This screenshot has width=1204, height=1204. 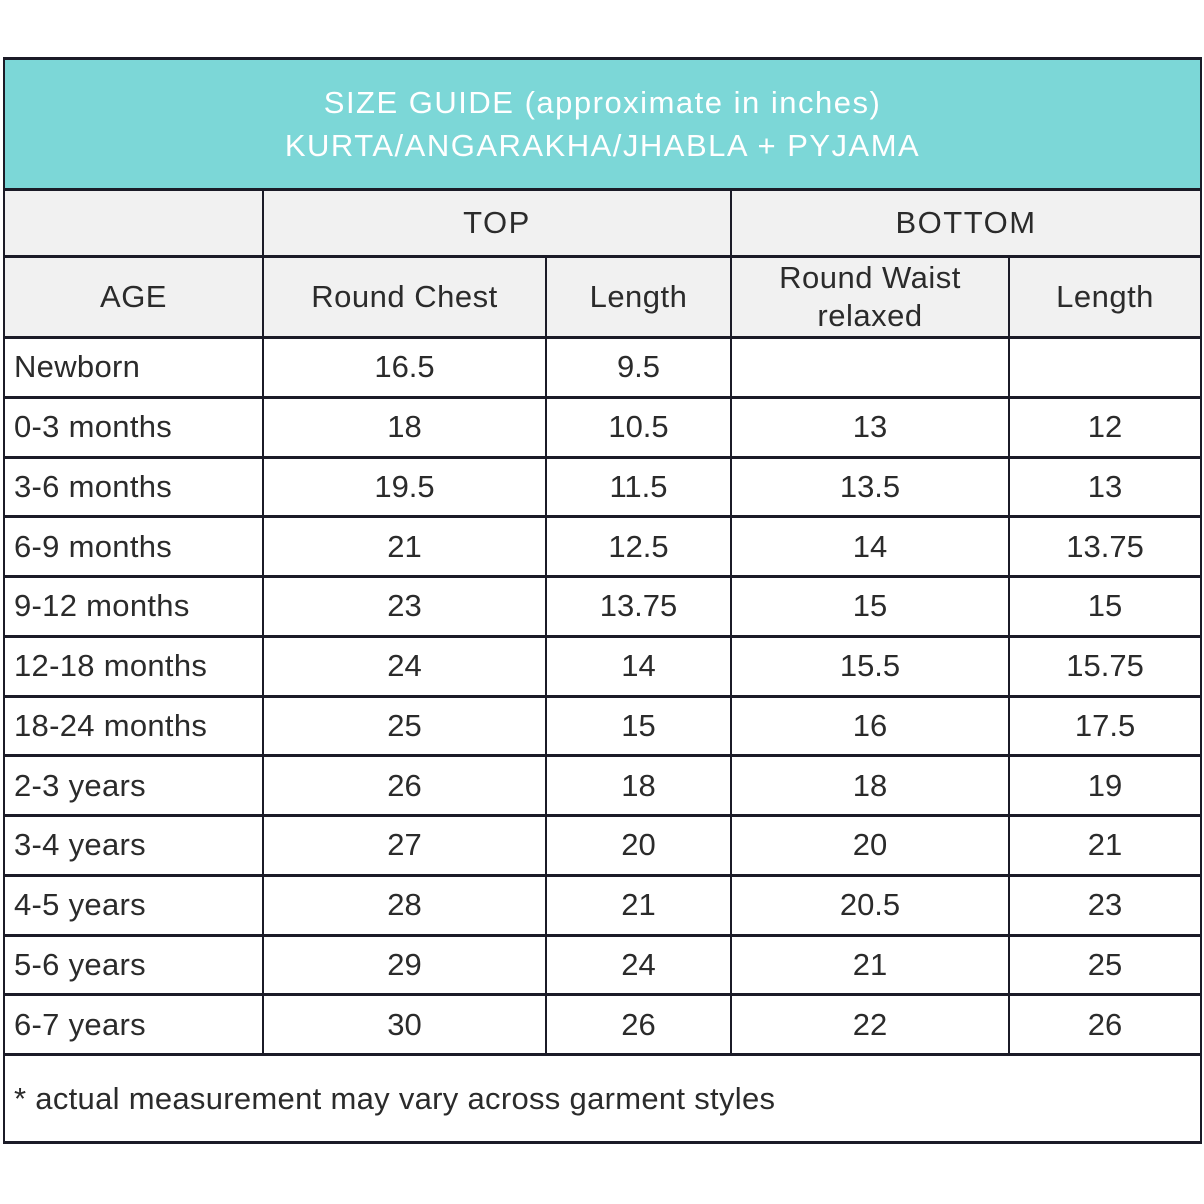 What do you see at coordinates (870, 785) in the screenshot?
I see `round-waist-cell: 18` at bounding box center [870, 785].